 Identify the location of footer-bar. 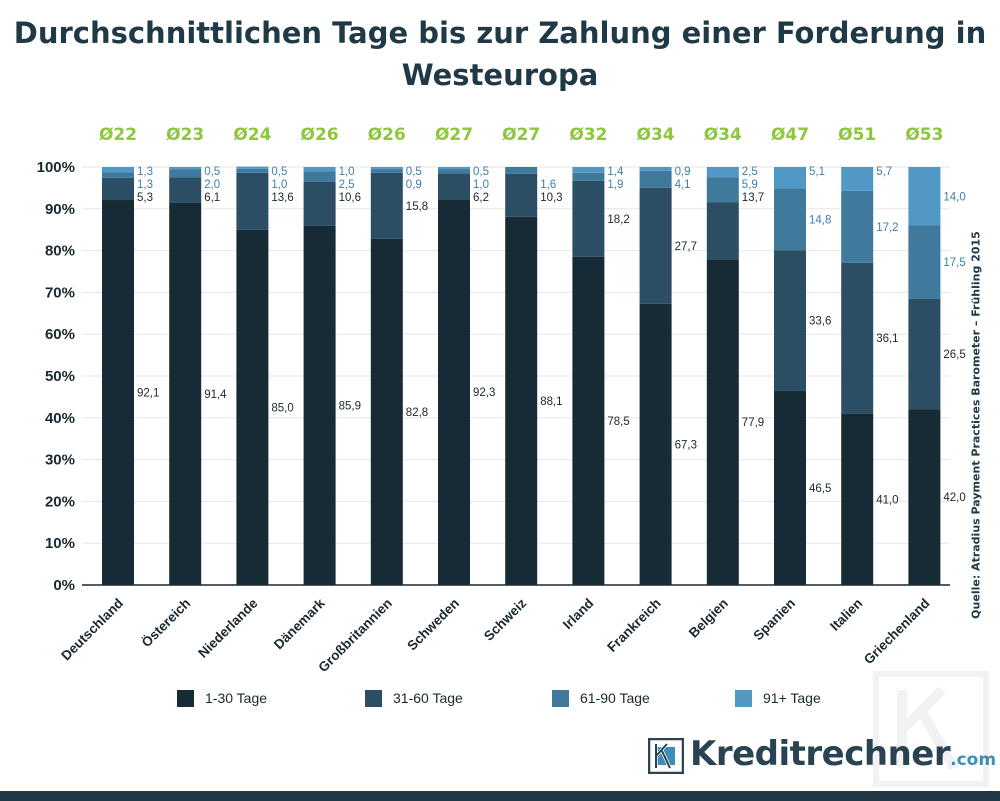
(500, 796).